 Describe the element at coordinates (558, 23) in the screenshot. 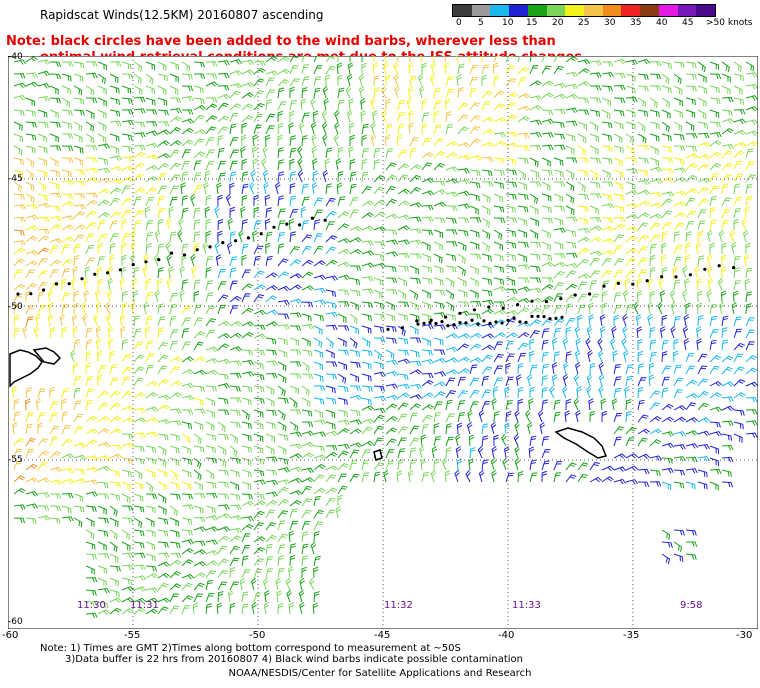

I see `legend-label: 20` at that location.